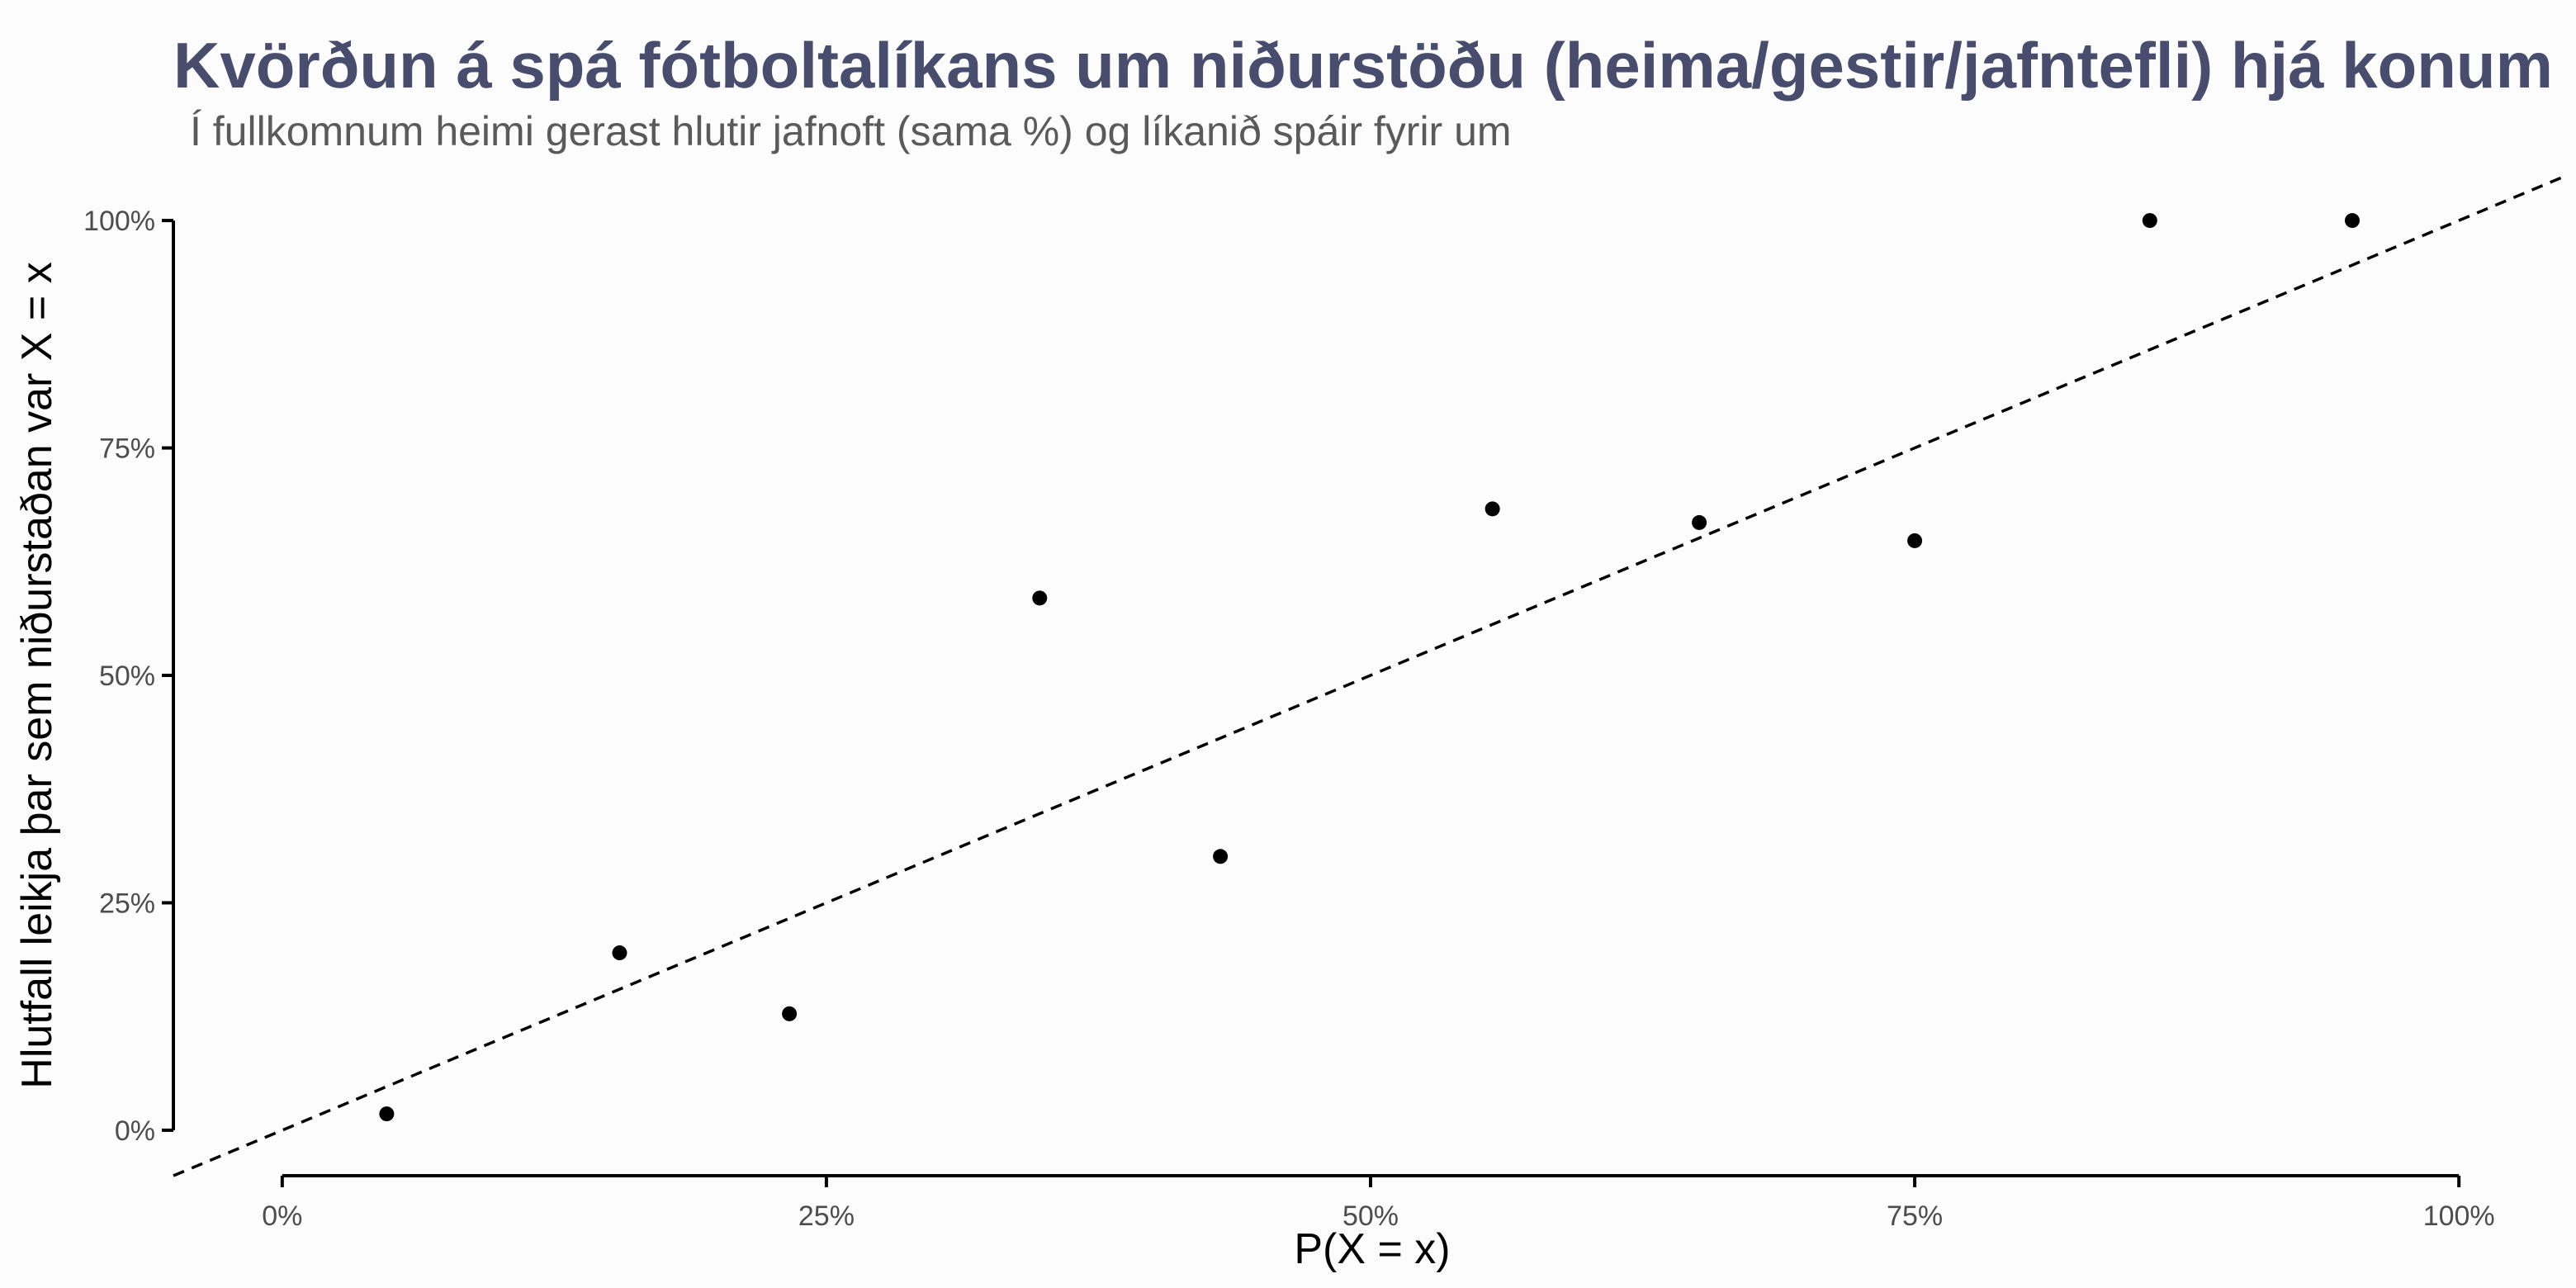 The width and height of the screenshot is (2576, 1288). I want to click on y-tick-label: 100%, so click(119, 221).